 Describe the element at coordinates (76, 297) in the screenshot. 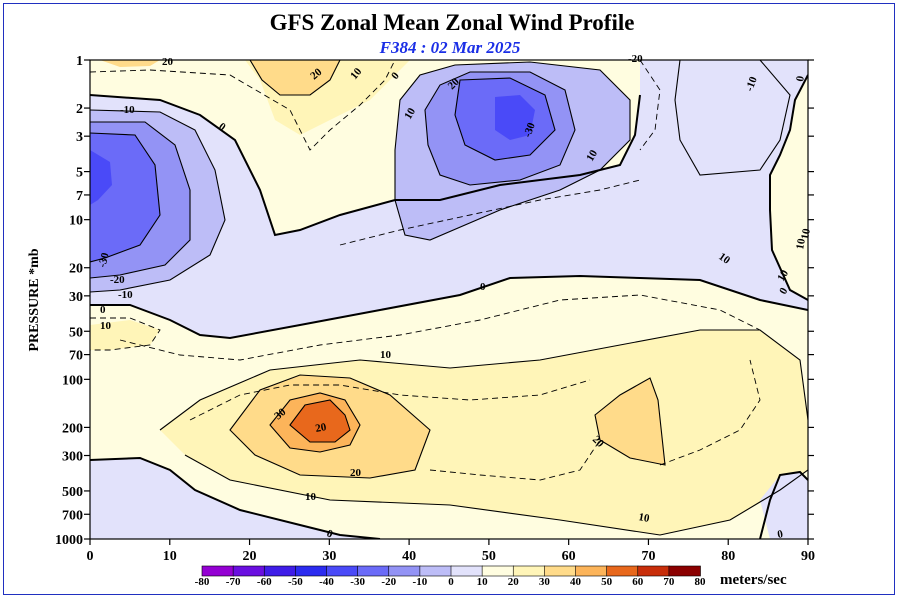

I see `y-tick-label: 30` at that location.